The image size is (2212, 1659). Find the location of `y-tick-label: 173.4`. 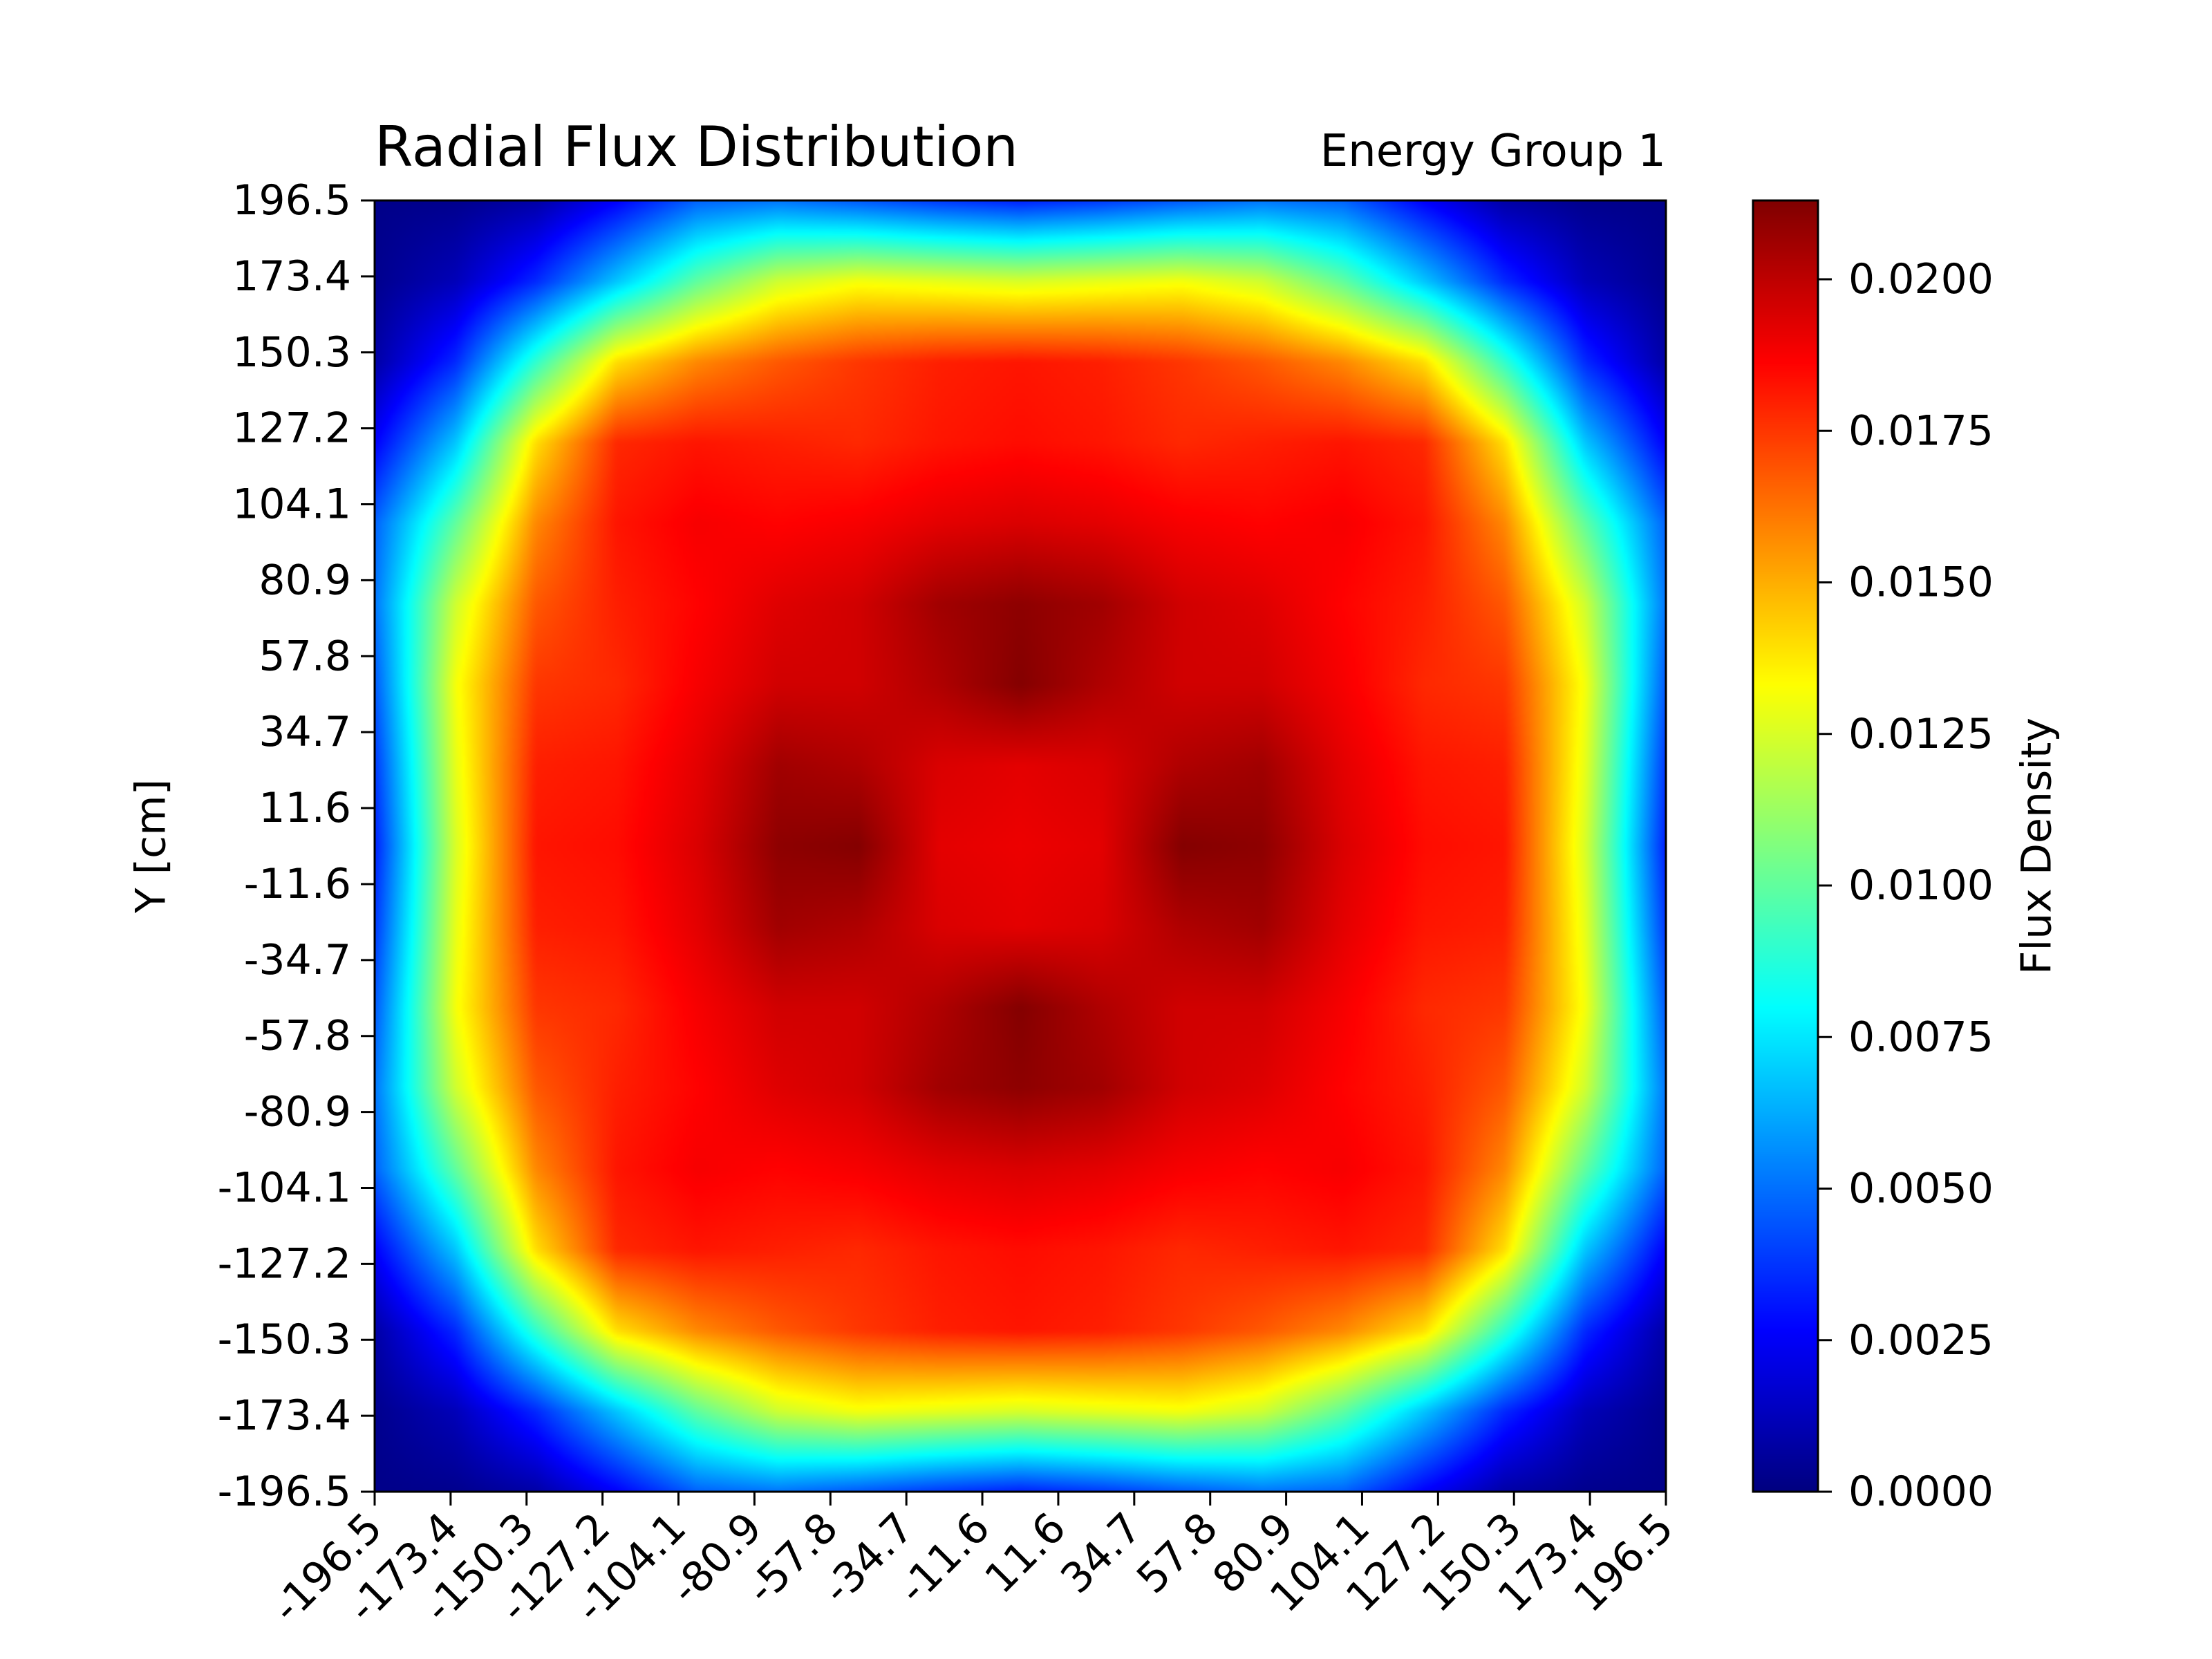

y-tick-label: 173.4 is located at coordinates (291, 276).